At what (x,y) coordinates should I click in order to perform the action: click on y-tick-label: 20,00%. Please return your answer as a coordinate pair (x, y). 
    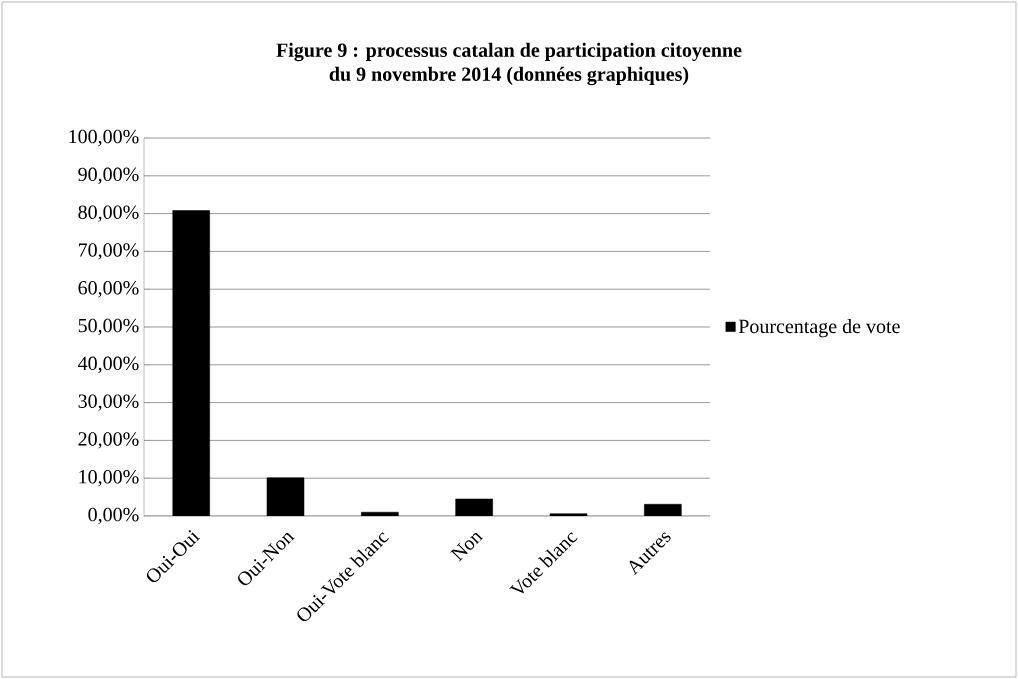
    Looking at the image, I should click on (108, 440).